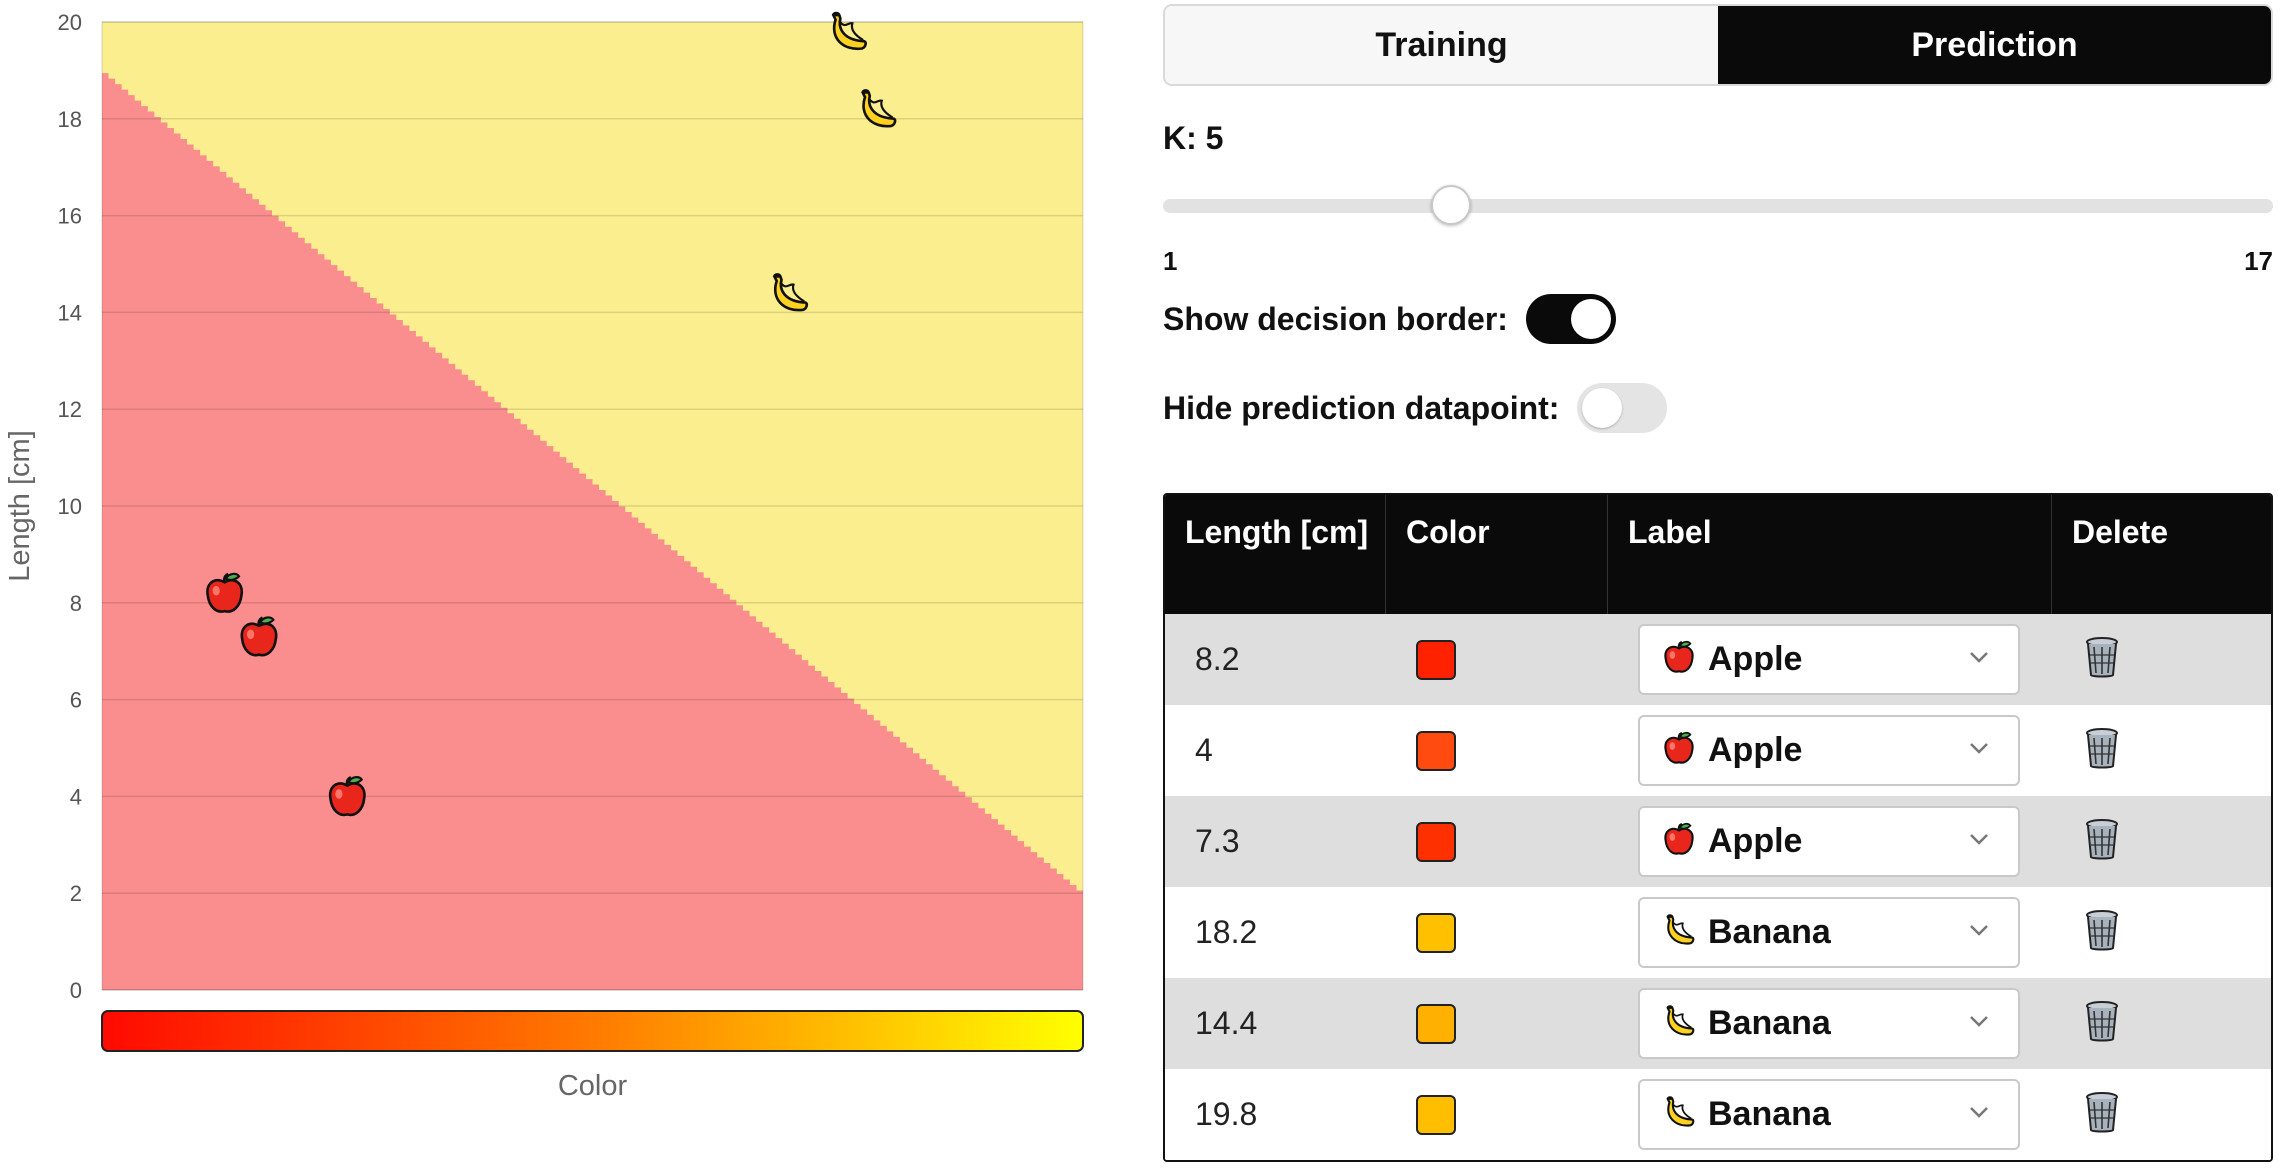 This screenshot has width=2278, height=1172. Describe the element at coordinates (592, 1031) in the screenshot. I see `color-gradient-bar` at that location.